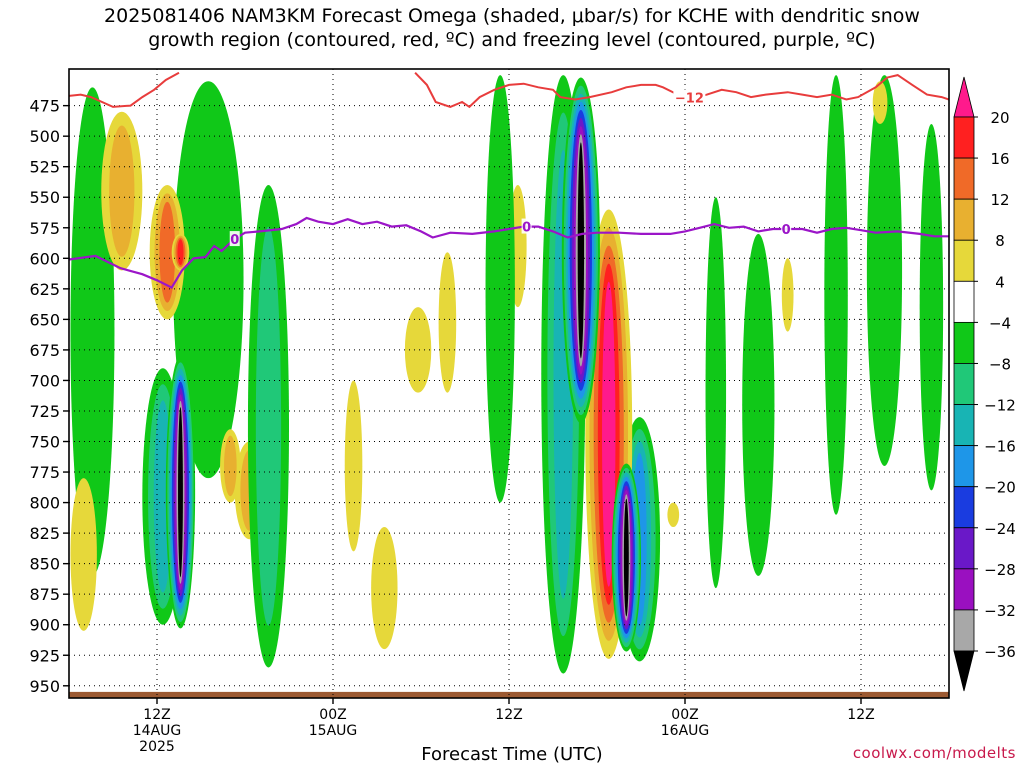 This screenshot has height=768, width=1024. Describe the element at coordinates (44, 655) in the screenshot. I see `y-tick-label: 925` at that location.